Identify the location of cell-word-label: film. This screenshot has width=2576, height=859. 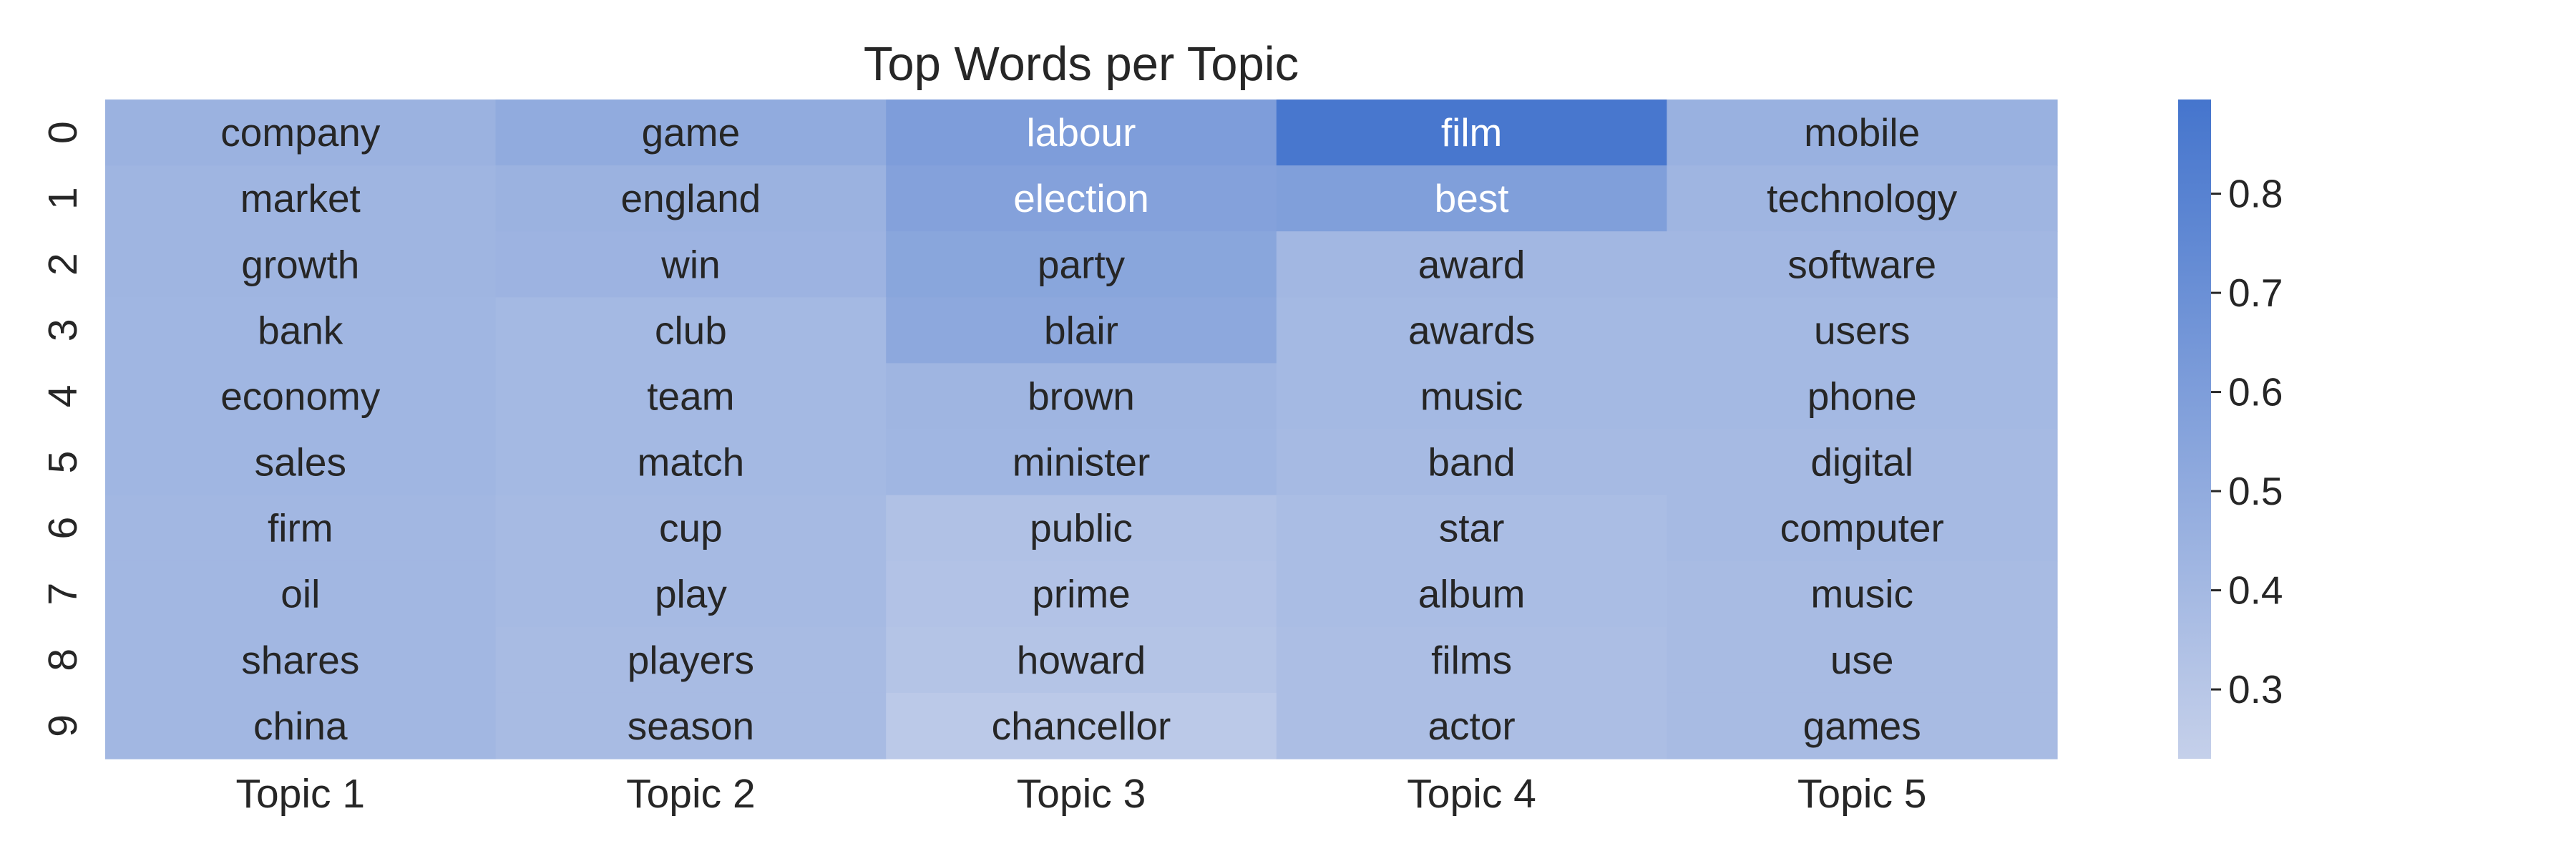
(1472, 132).